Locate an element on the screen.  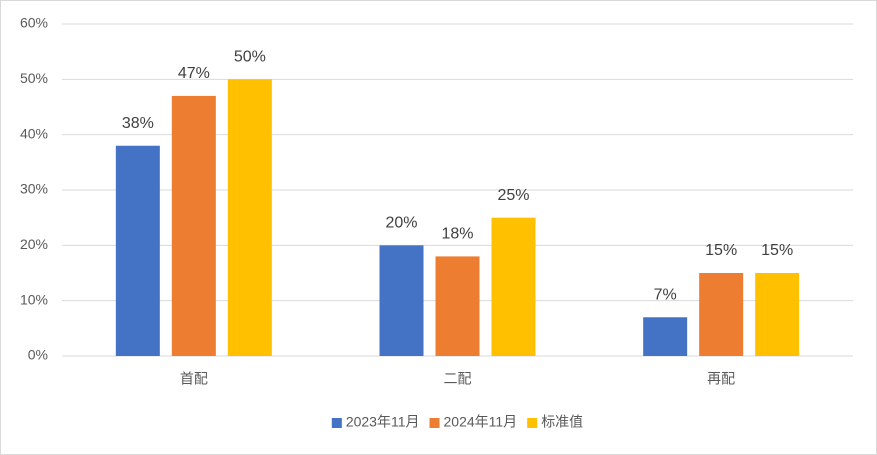
legend-label: 2024年11月 is located at coordinates (481, 422).